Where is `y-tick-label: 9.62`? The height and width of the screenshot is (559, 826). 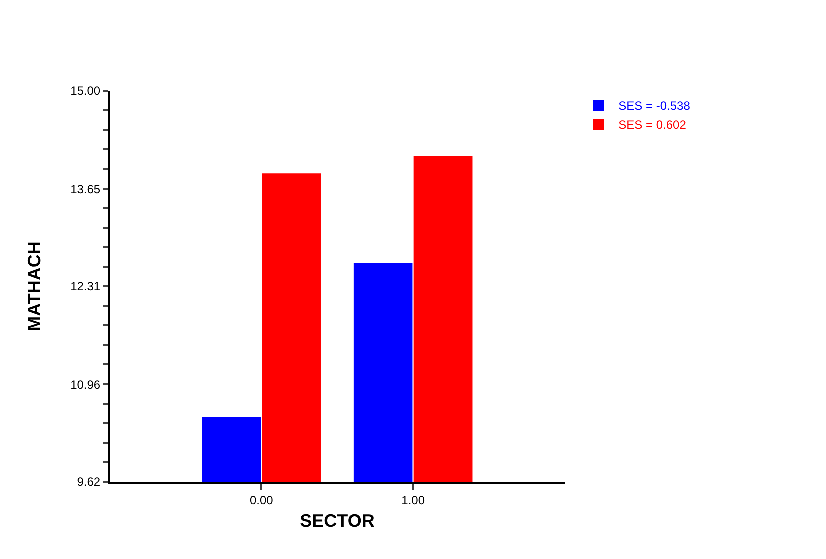 y-tick-label: 9.62 is located at coordinates (89, 482).